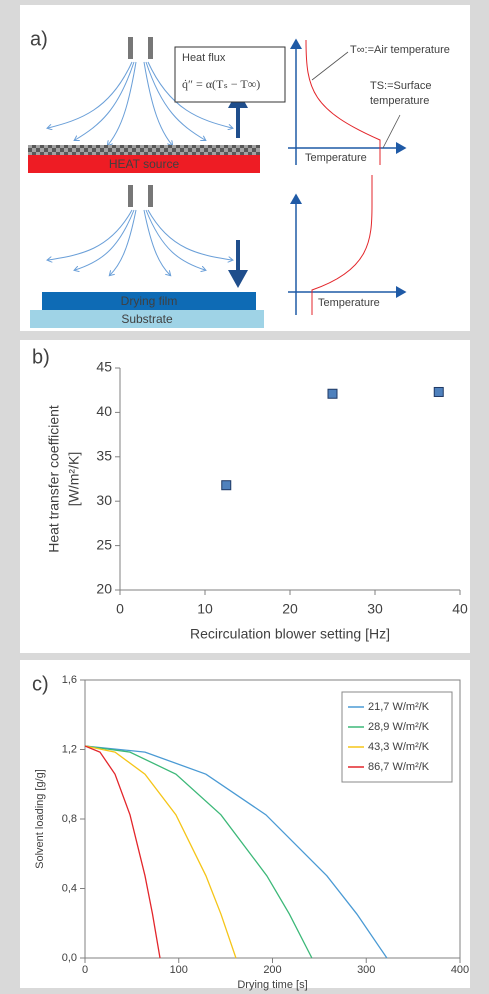 Image resolution: width=489 pixels, height=994 pixels. What do you see at coordinates (399, 101) in the screenshot?
I see `surface-temp-label: temperature` at bounding box center [399, 101].